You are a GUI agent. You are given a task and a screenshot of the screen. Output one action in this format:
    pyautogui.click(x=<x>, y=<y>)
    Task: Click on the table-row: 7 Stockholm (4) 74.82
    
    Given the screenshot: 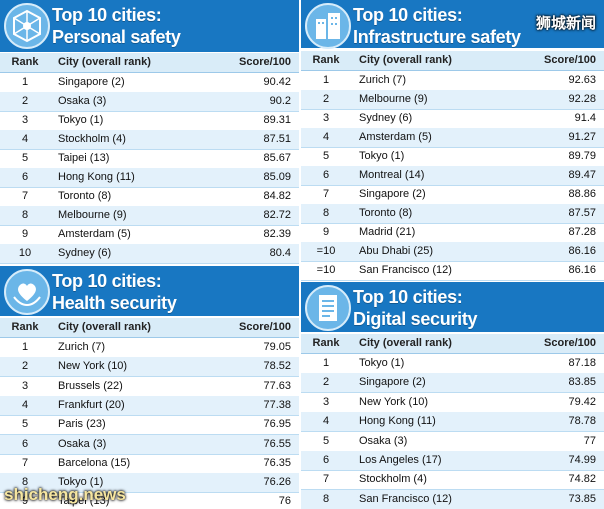 What is the action you would take?
    pyautogui.click(x=452, y=480)
    